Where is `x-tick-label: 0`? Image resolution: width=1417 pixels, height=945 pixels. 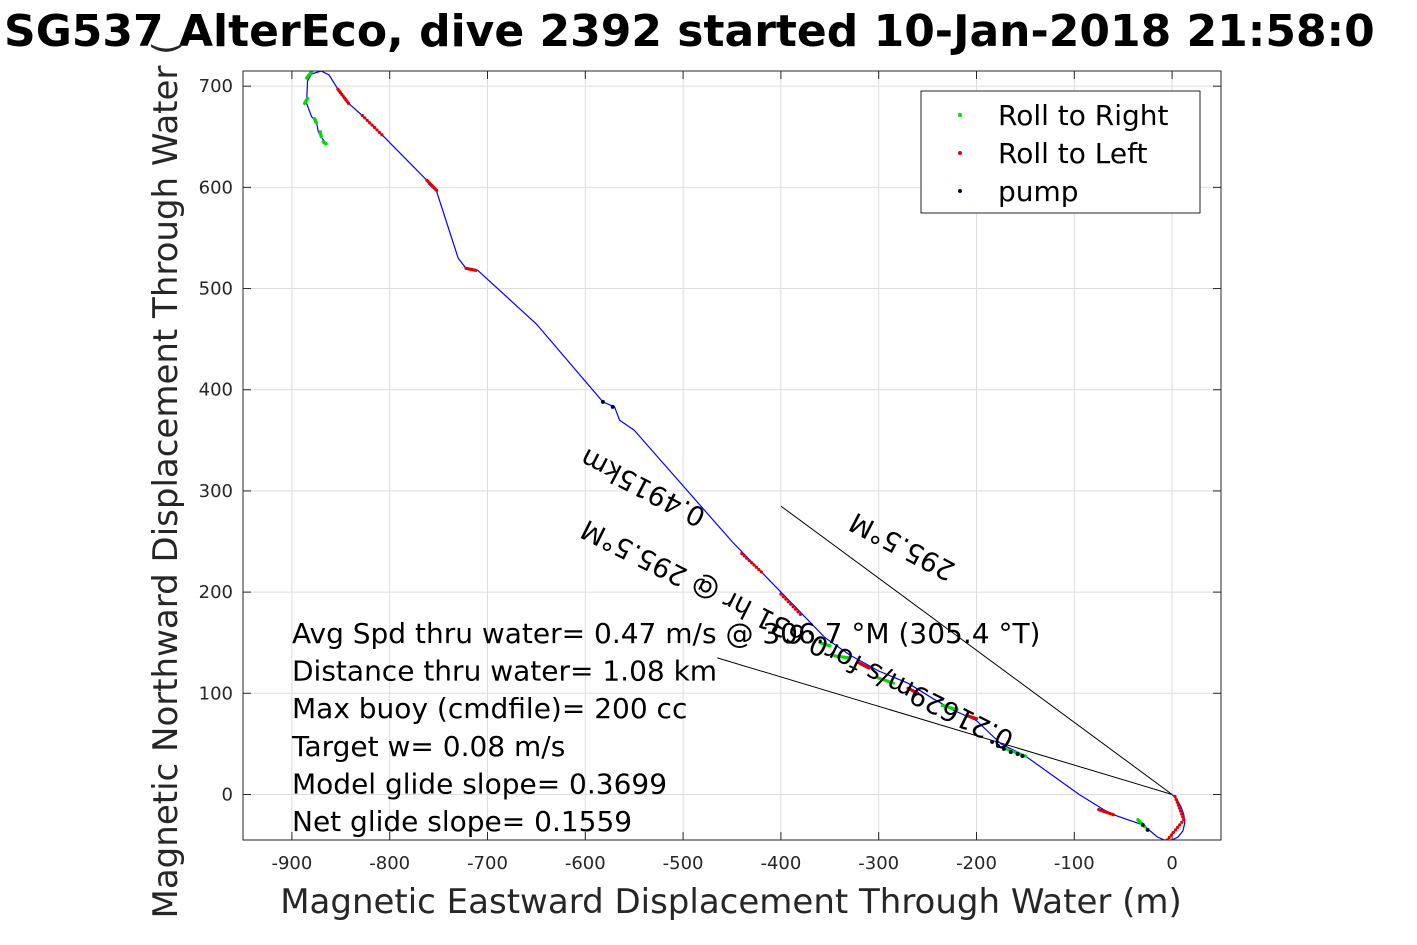
x-tick-label: 0 is located at coordinates (1171, 863).